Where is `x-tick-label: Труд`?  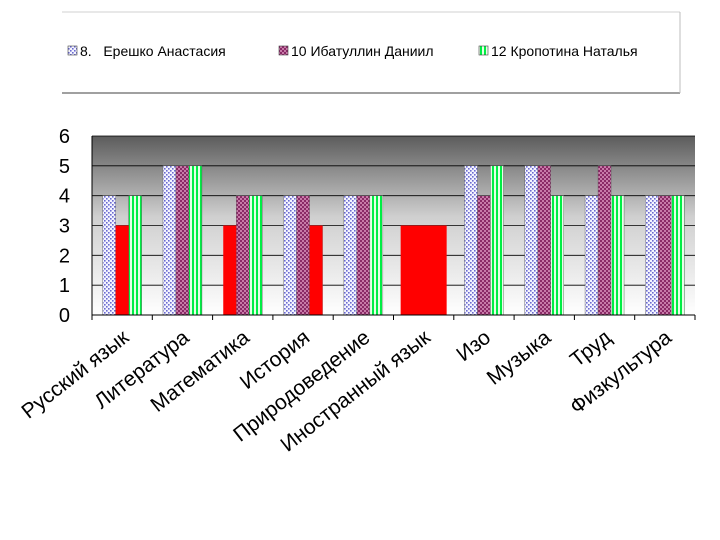 x-tick-label: Труд is located at coordinates (591, 349).